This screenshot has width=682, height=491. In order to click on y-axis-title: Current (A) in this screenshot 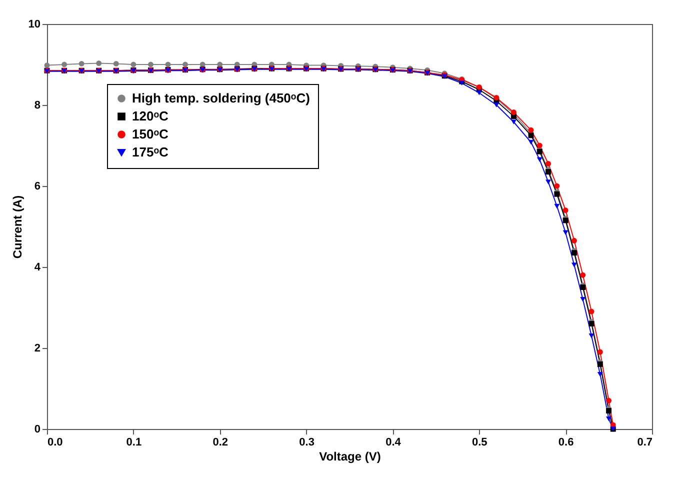, I will do `click(17, 227)`.